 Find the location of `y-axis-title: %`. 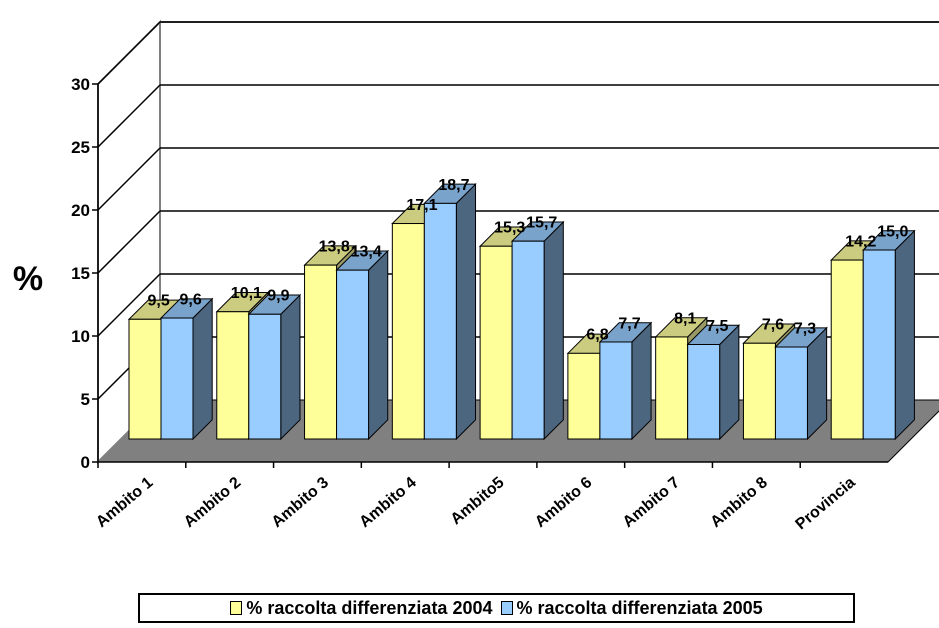

y-axis-title: % is located at coordinates (28, 279).